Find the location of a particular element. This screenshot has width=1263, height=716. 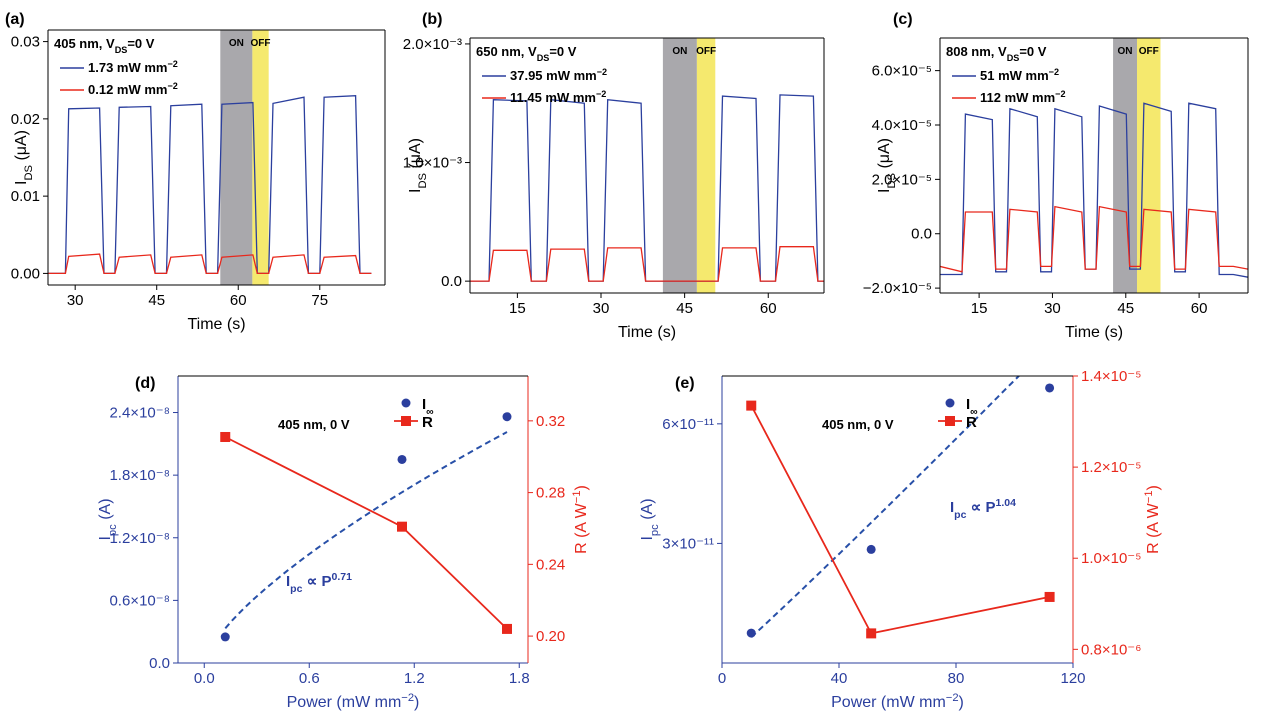

x-tick-label: 1.2 is located at coordinates (414, 678).